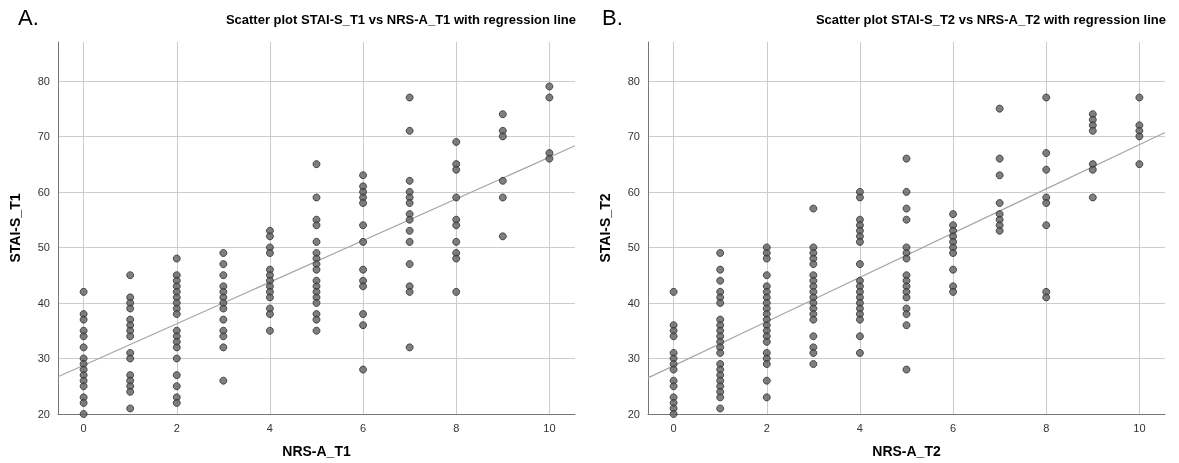 The height and width of the screenshot is (463, 1179). I want to click on y-axis-title: STAI-S_T2, so click(605, 228).